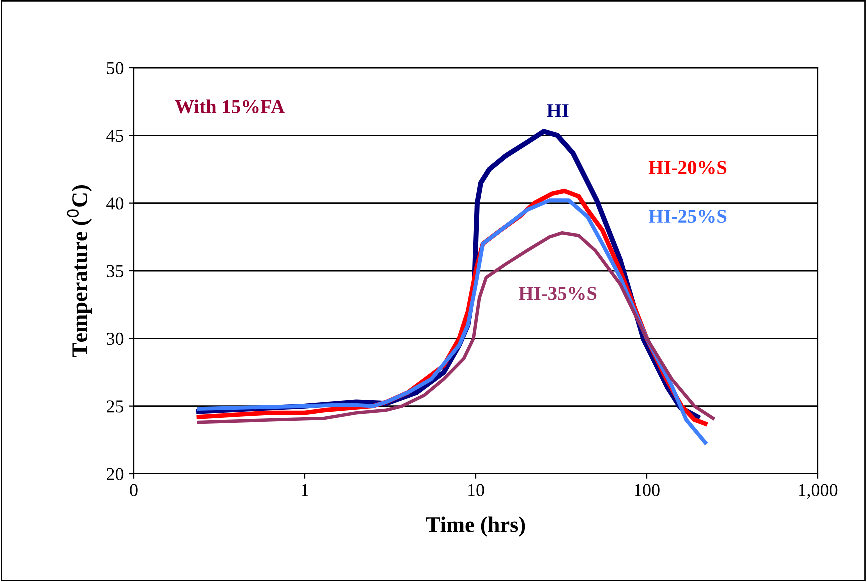  Describe the element at coordinates (305, 490) in the screenshot. I see `x-tick-label: 1` at that location.